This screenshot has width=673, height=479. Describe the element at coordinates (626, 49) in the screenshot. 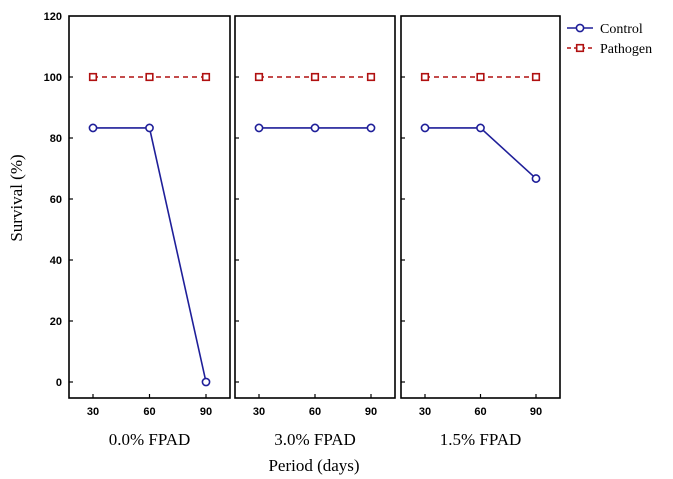

I see `legend-label: Pathogen` at that location.